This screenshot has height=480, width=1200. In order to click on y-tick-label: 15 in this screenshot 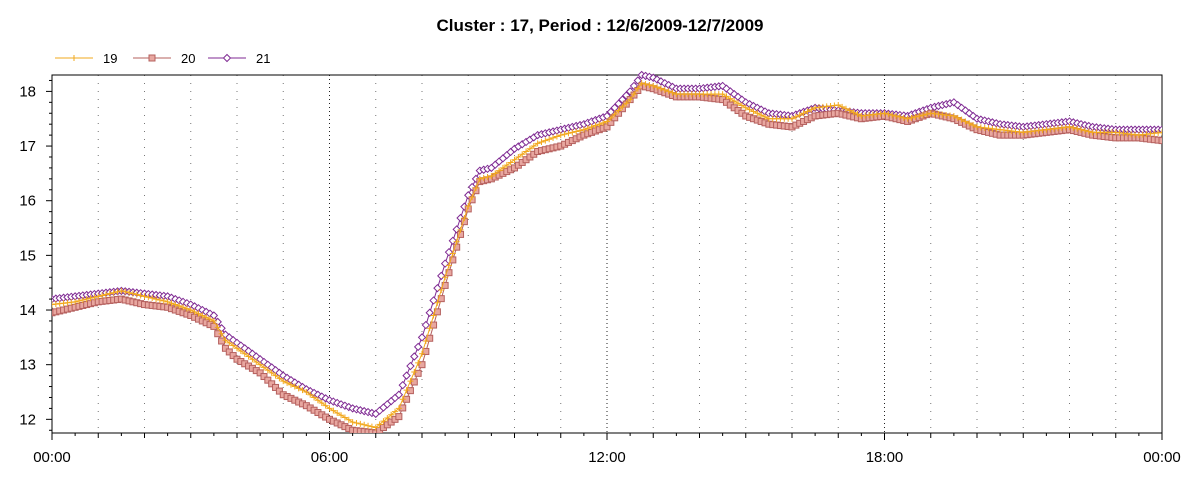, I will do `click(27, 255)`.